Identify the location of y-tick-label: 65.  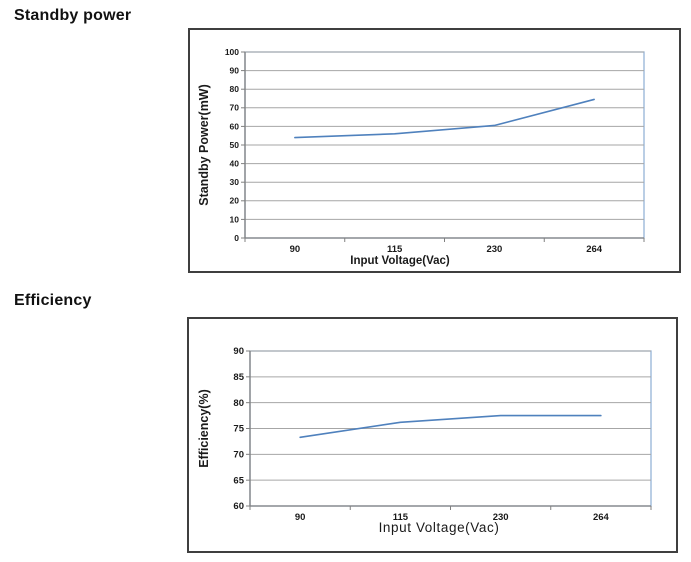
(238, 480).